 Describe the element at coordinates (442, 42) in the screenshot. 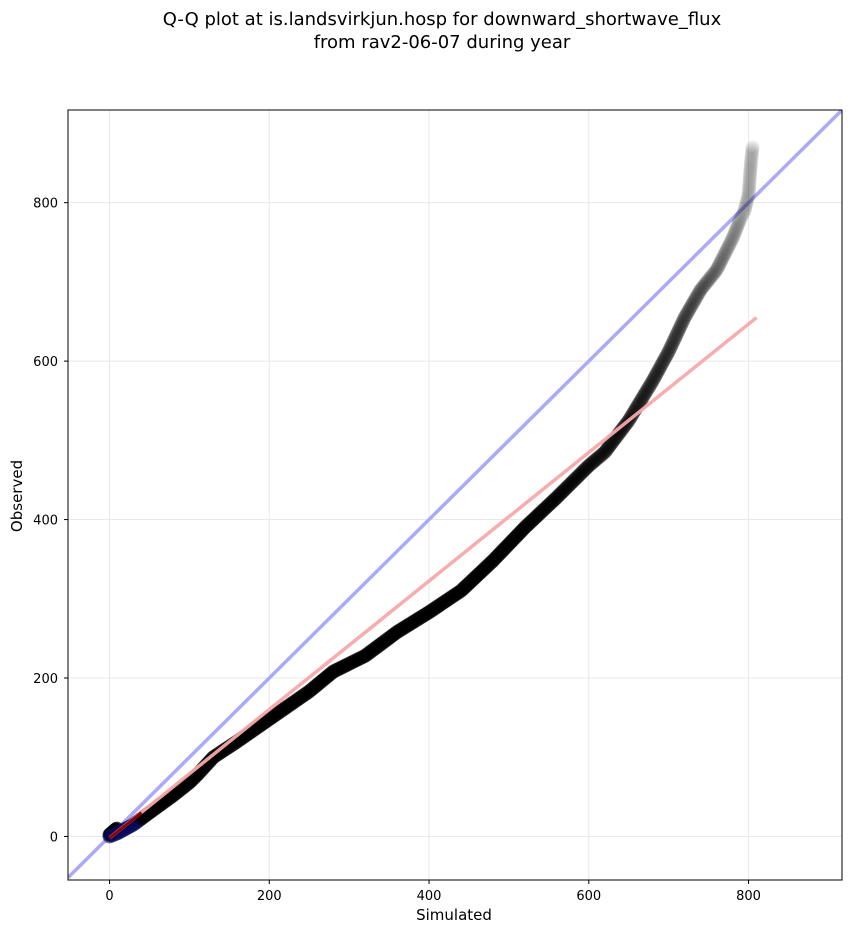

I see `chart-title-line-2: from rav2-06-07 during year` at that location.